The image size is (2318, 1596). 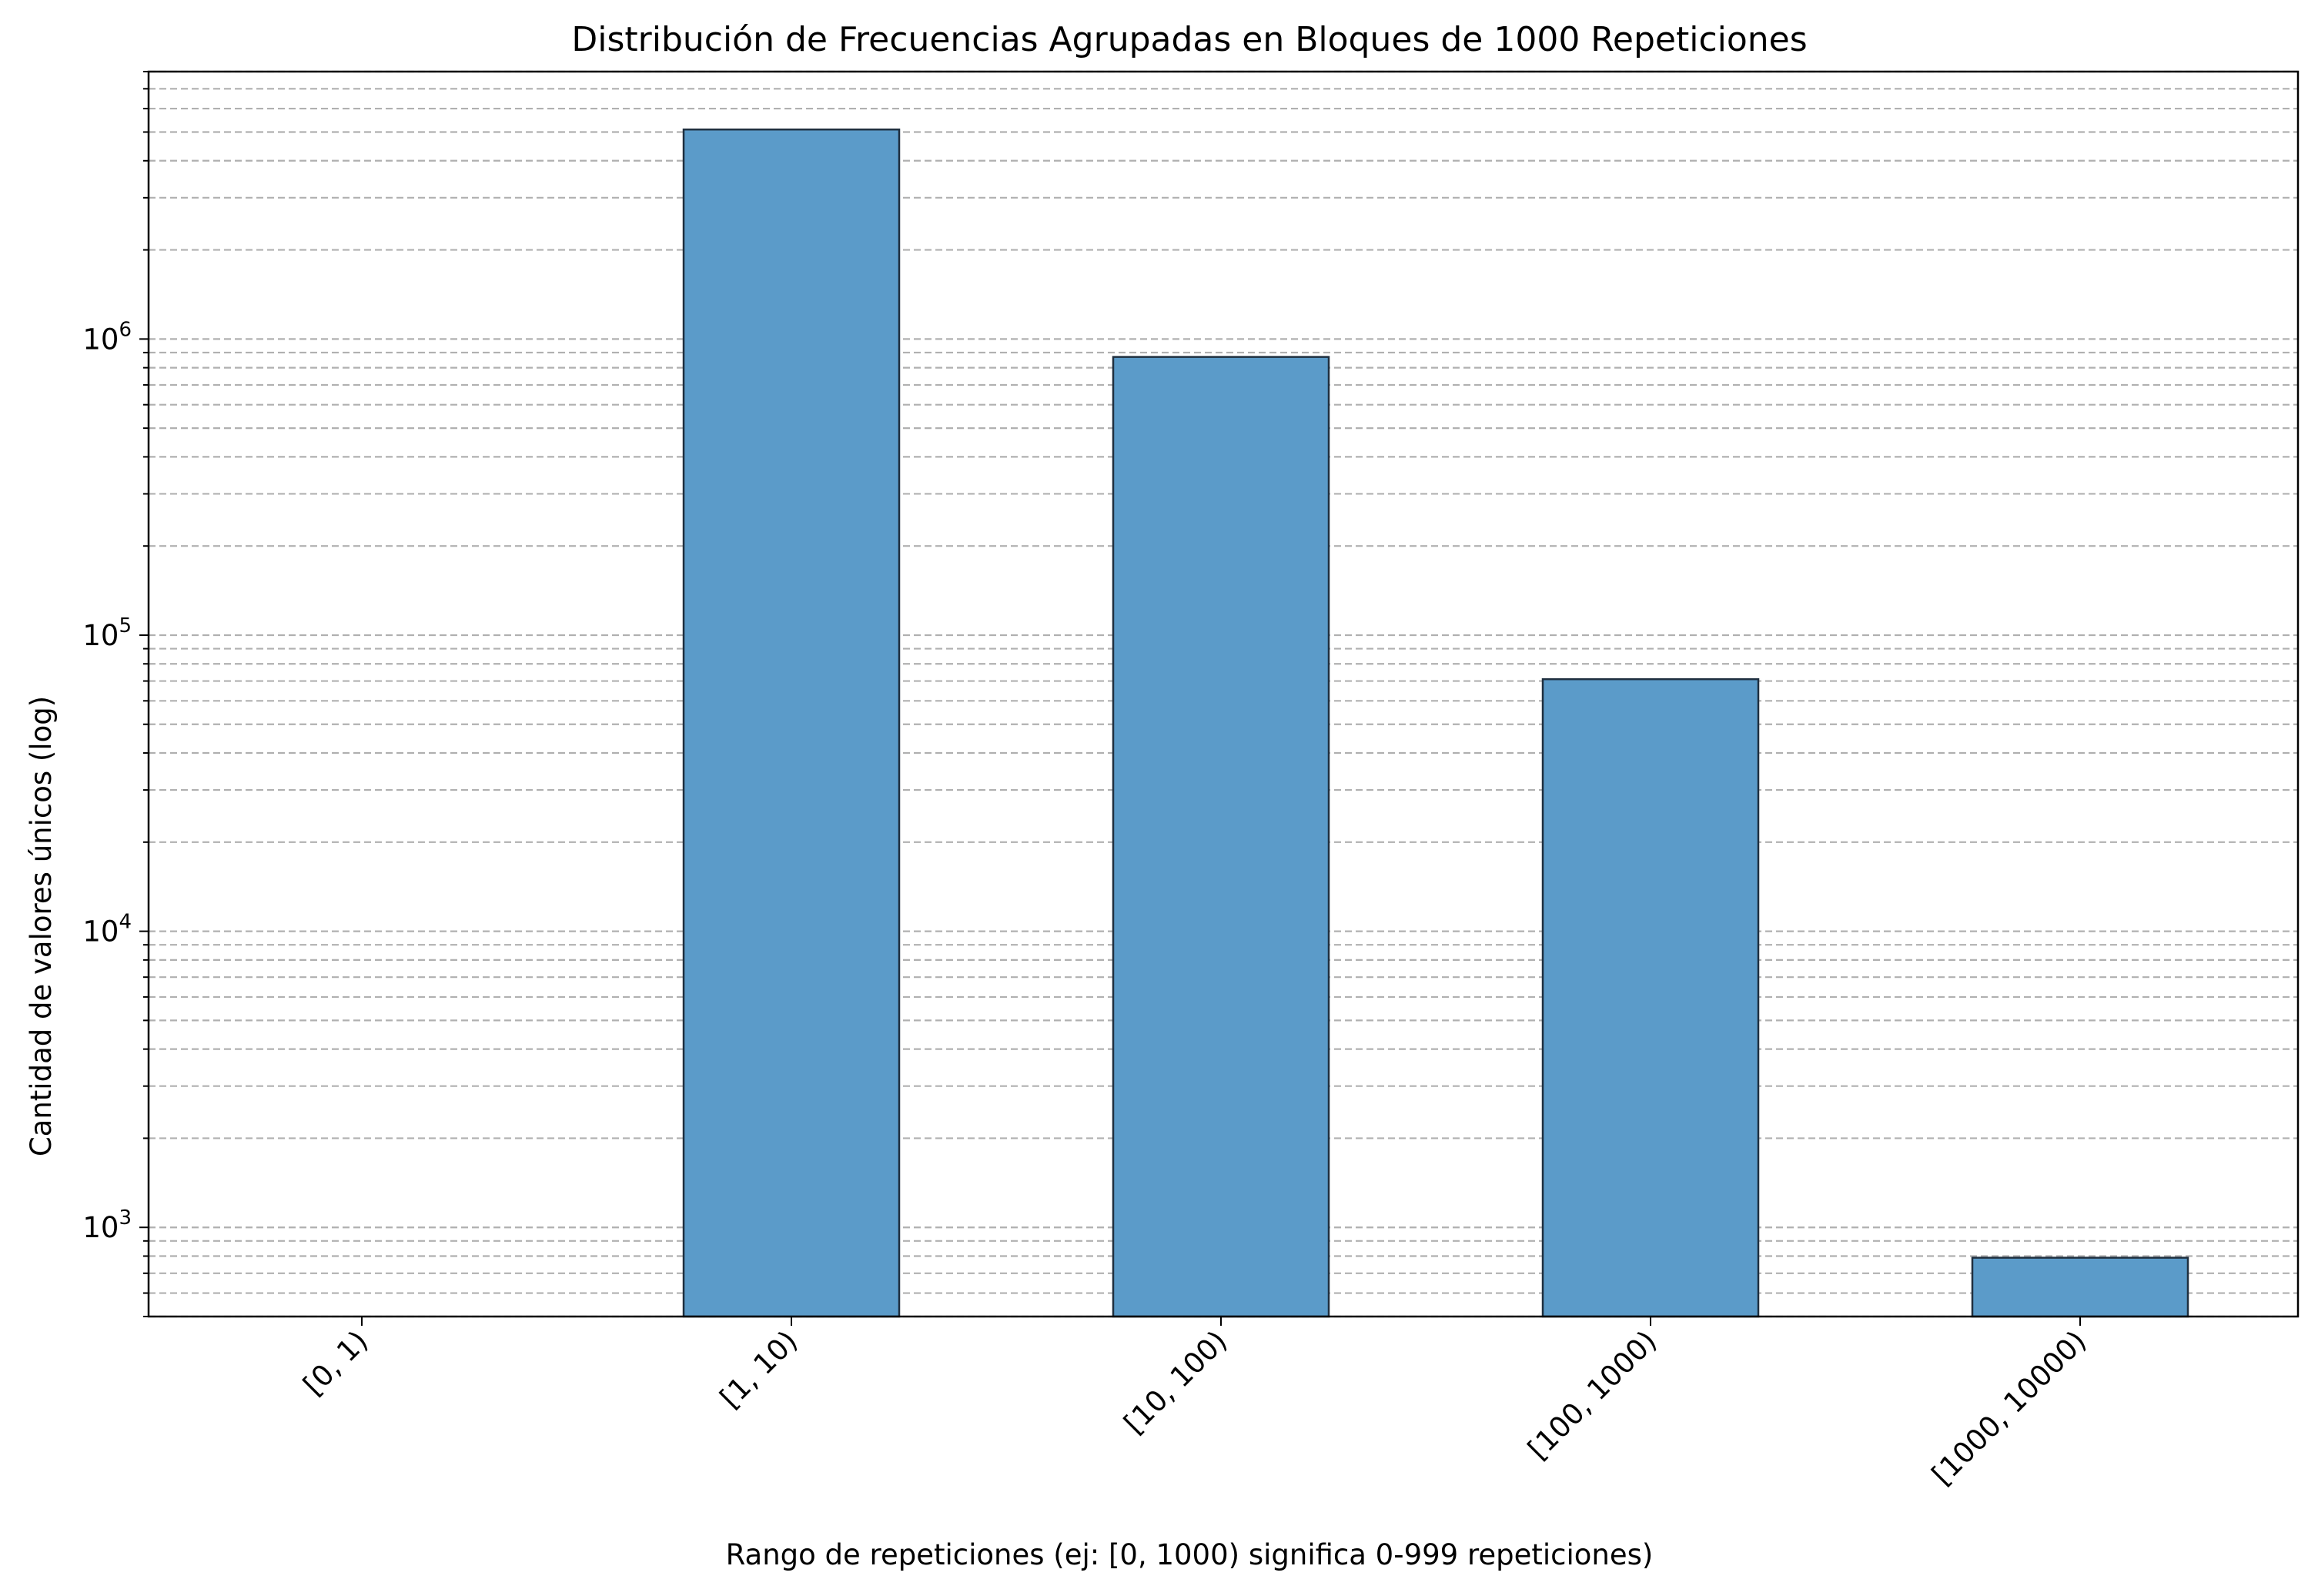 I want to click on x-tick-label: [1, 10), so click(x=759, y=1369).